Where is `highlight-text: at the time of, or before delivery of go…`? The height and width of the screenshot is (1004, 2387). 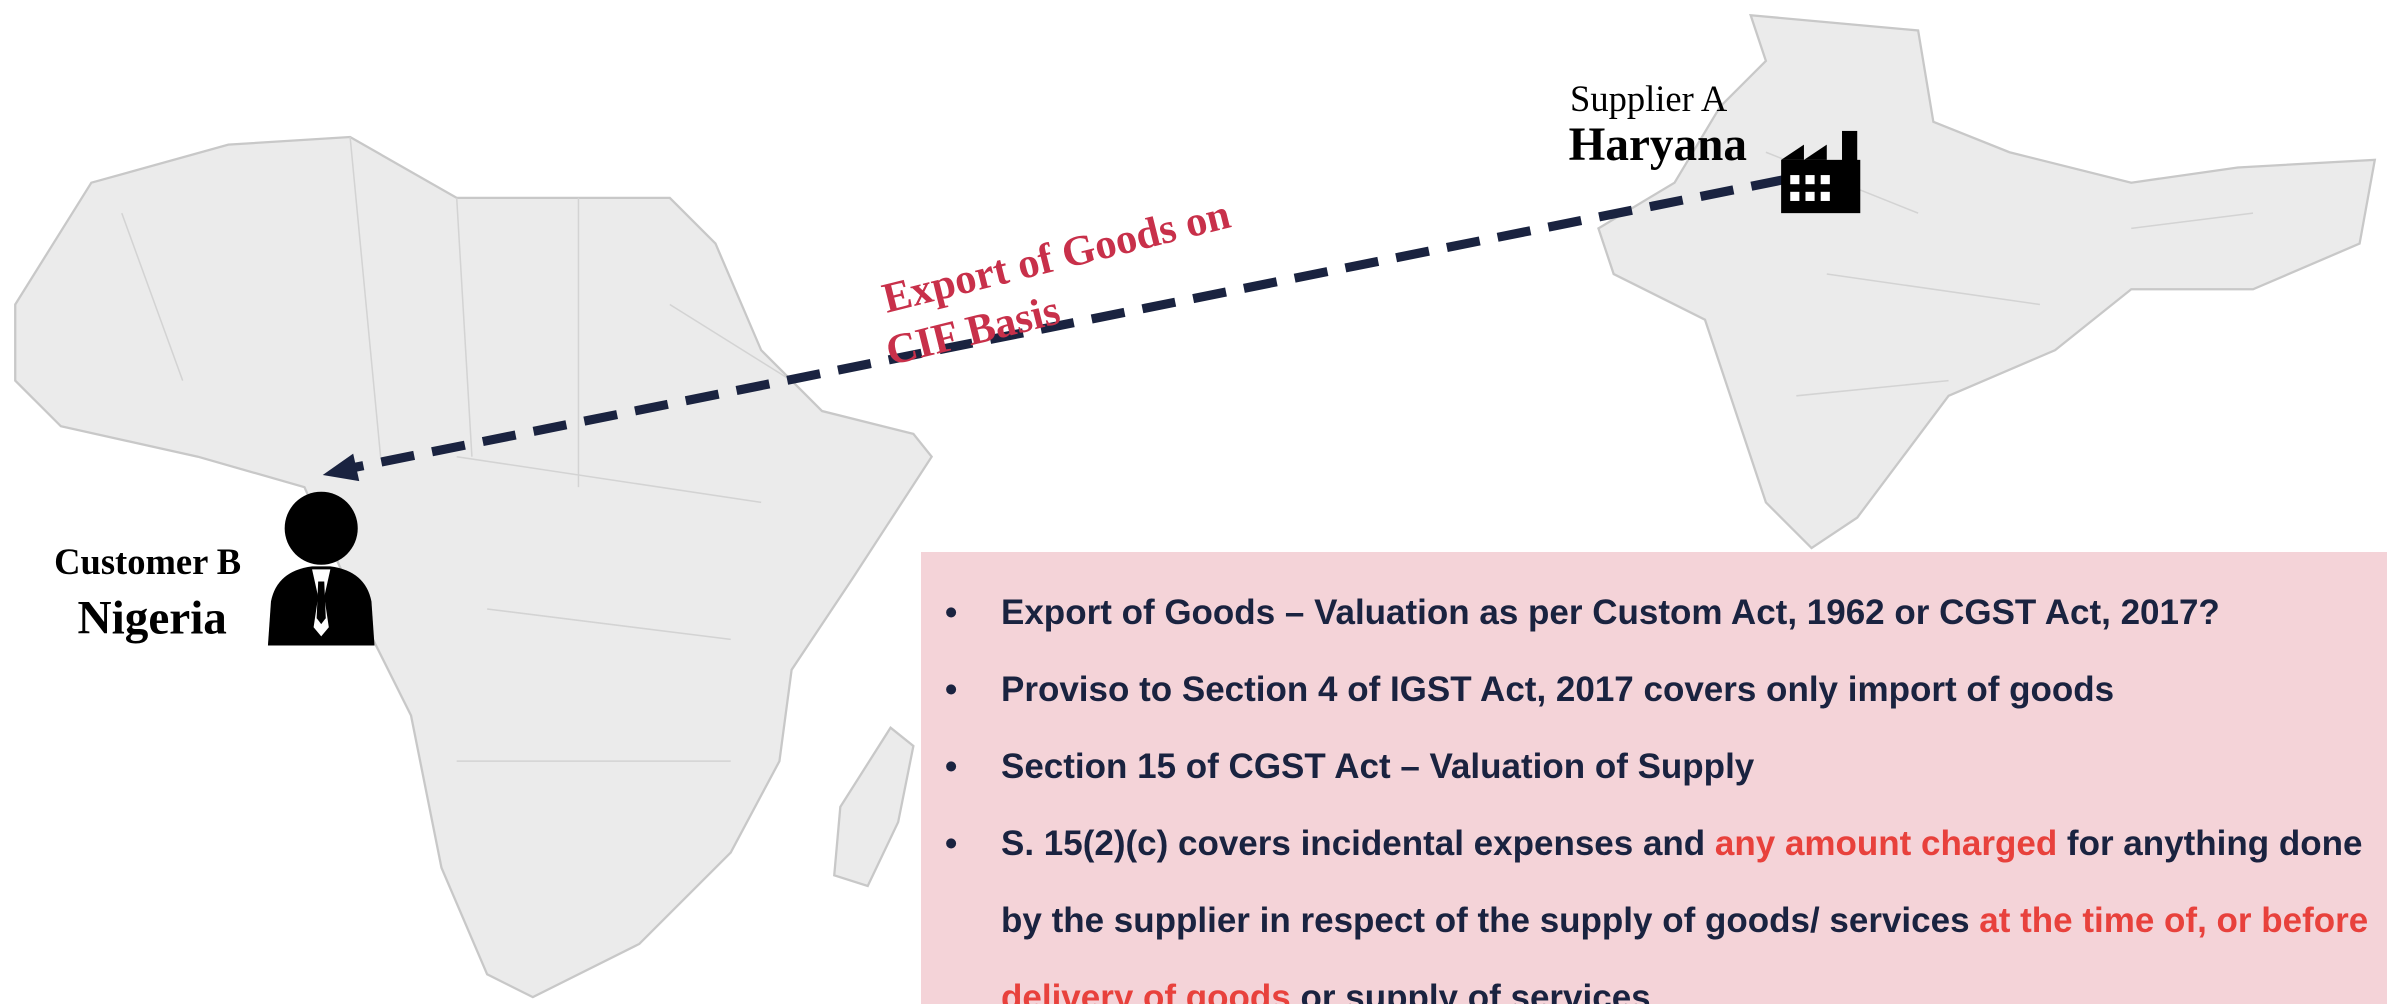
highlight-text: at the time of, or before delivery of go… is located at coordinates (1685, 952).